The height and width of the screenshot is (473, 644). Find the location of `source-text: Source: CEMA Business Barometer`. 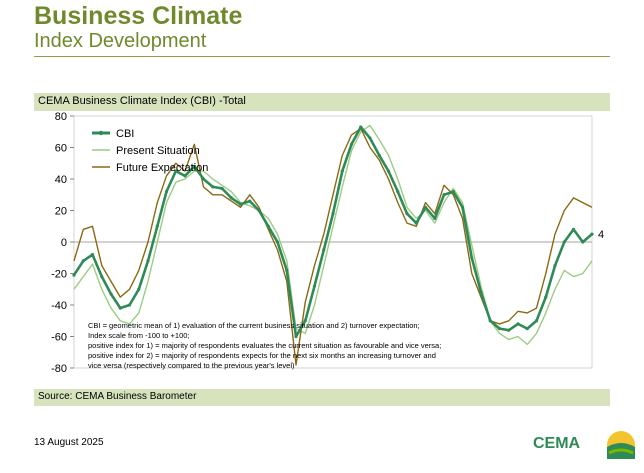

source-text: Source: CEMA Business Barometer is located at coordinates (117, 396).